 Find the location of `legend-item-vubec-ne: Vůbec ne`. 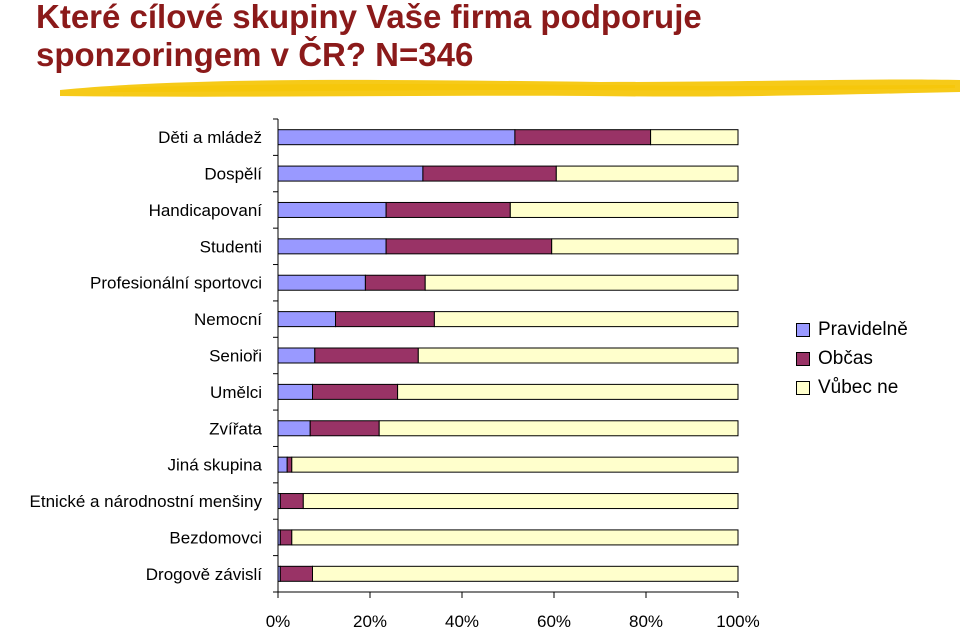

legend-item-vubec-ne: Vůbec ne is located at coordinates (852, 387).